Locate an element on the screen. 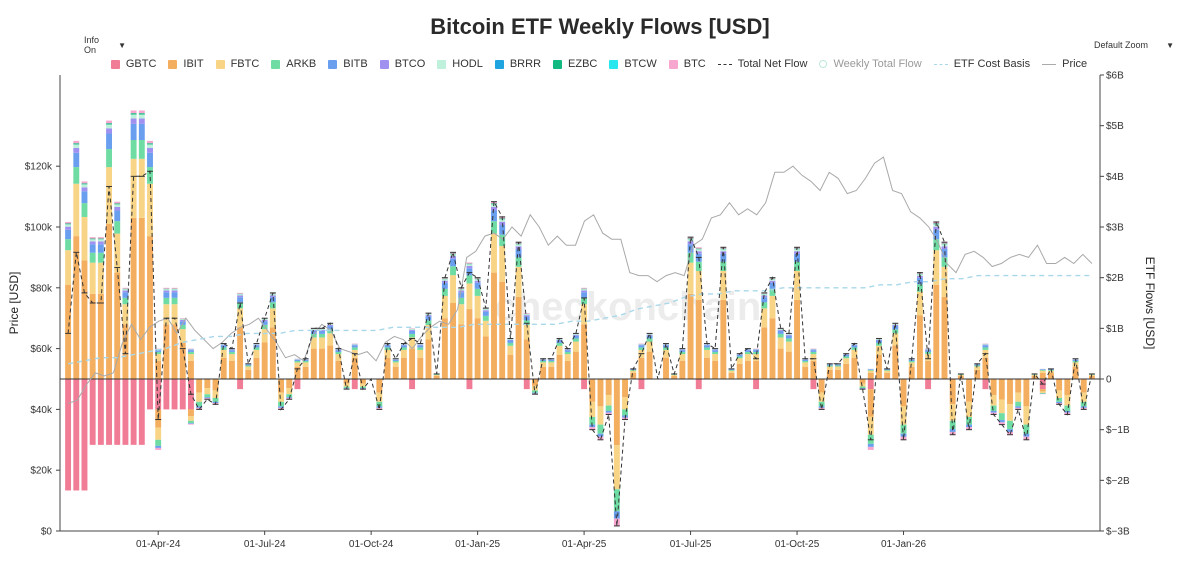 This screenshot has width=1200, height=573. info-toggle-dropdown: Info On ▼ is located at coordinates (105, 45).